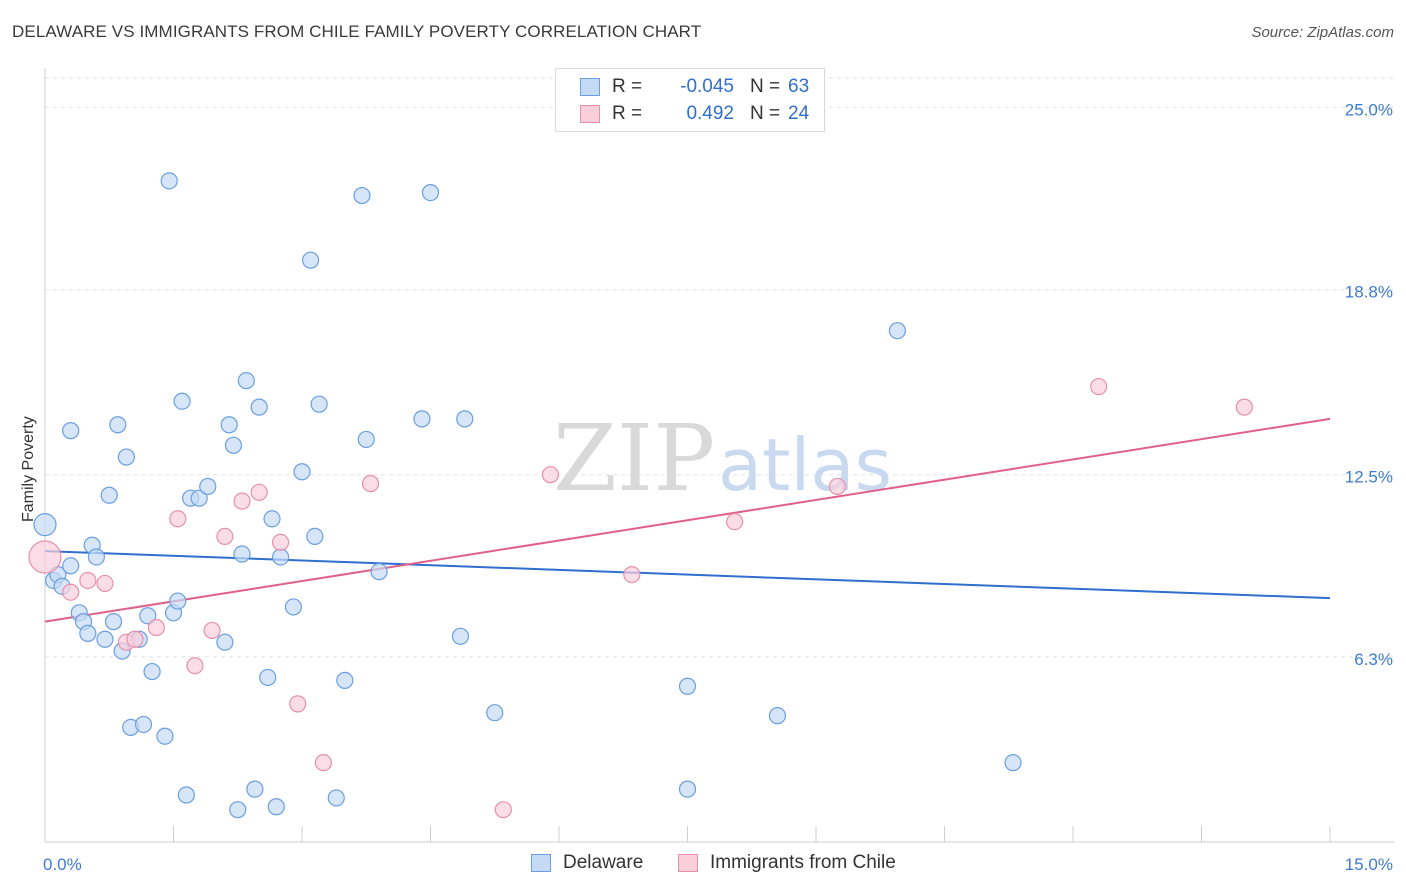 This screenshot has width=1406, height=892. I want to click on y-axis-label: Family Poverty, so click(28, 469).